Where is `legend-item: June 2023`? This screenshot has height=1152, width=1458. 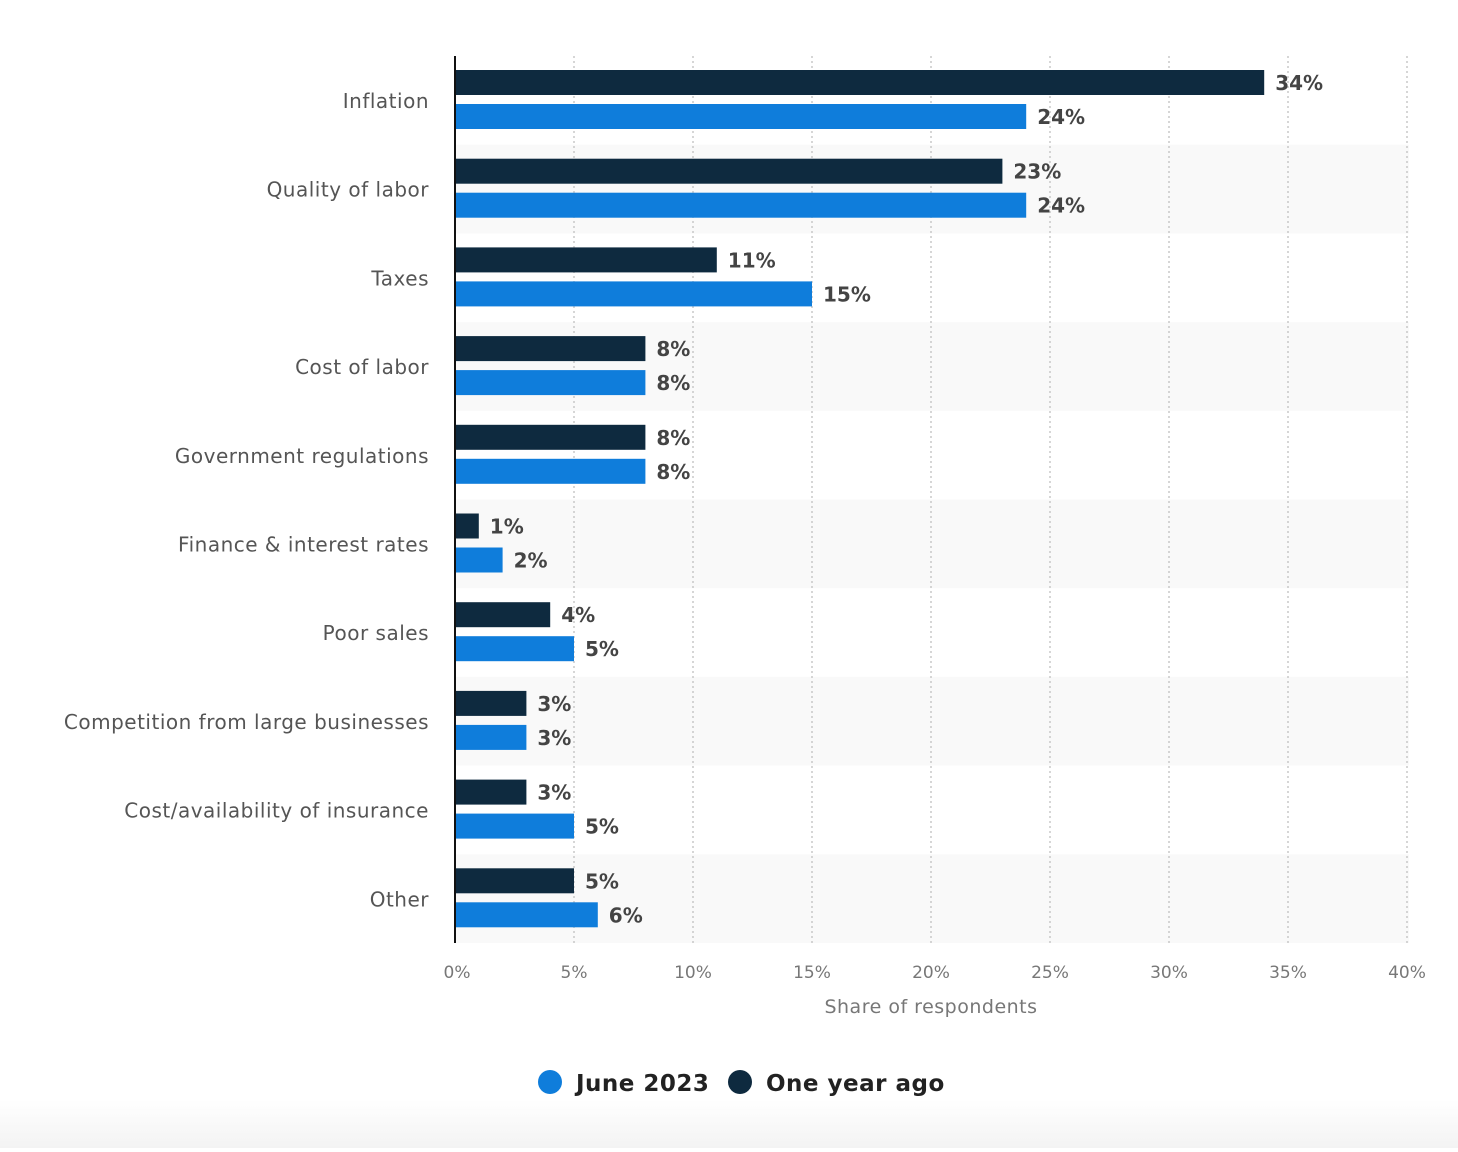
legend-item: June 2023 is located at coordinates (623, 1083).